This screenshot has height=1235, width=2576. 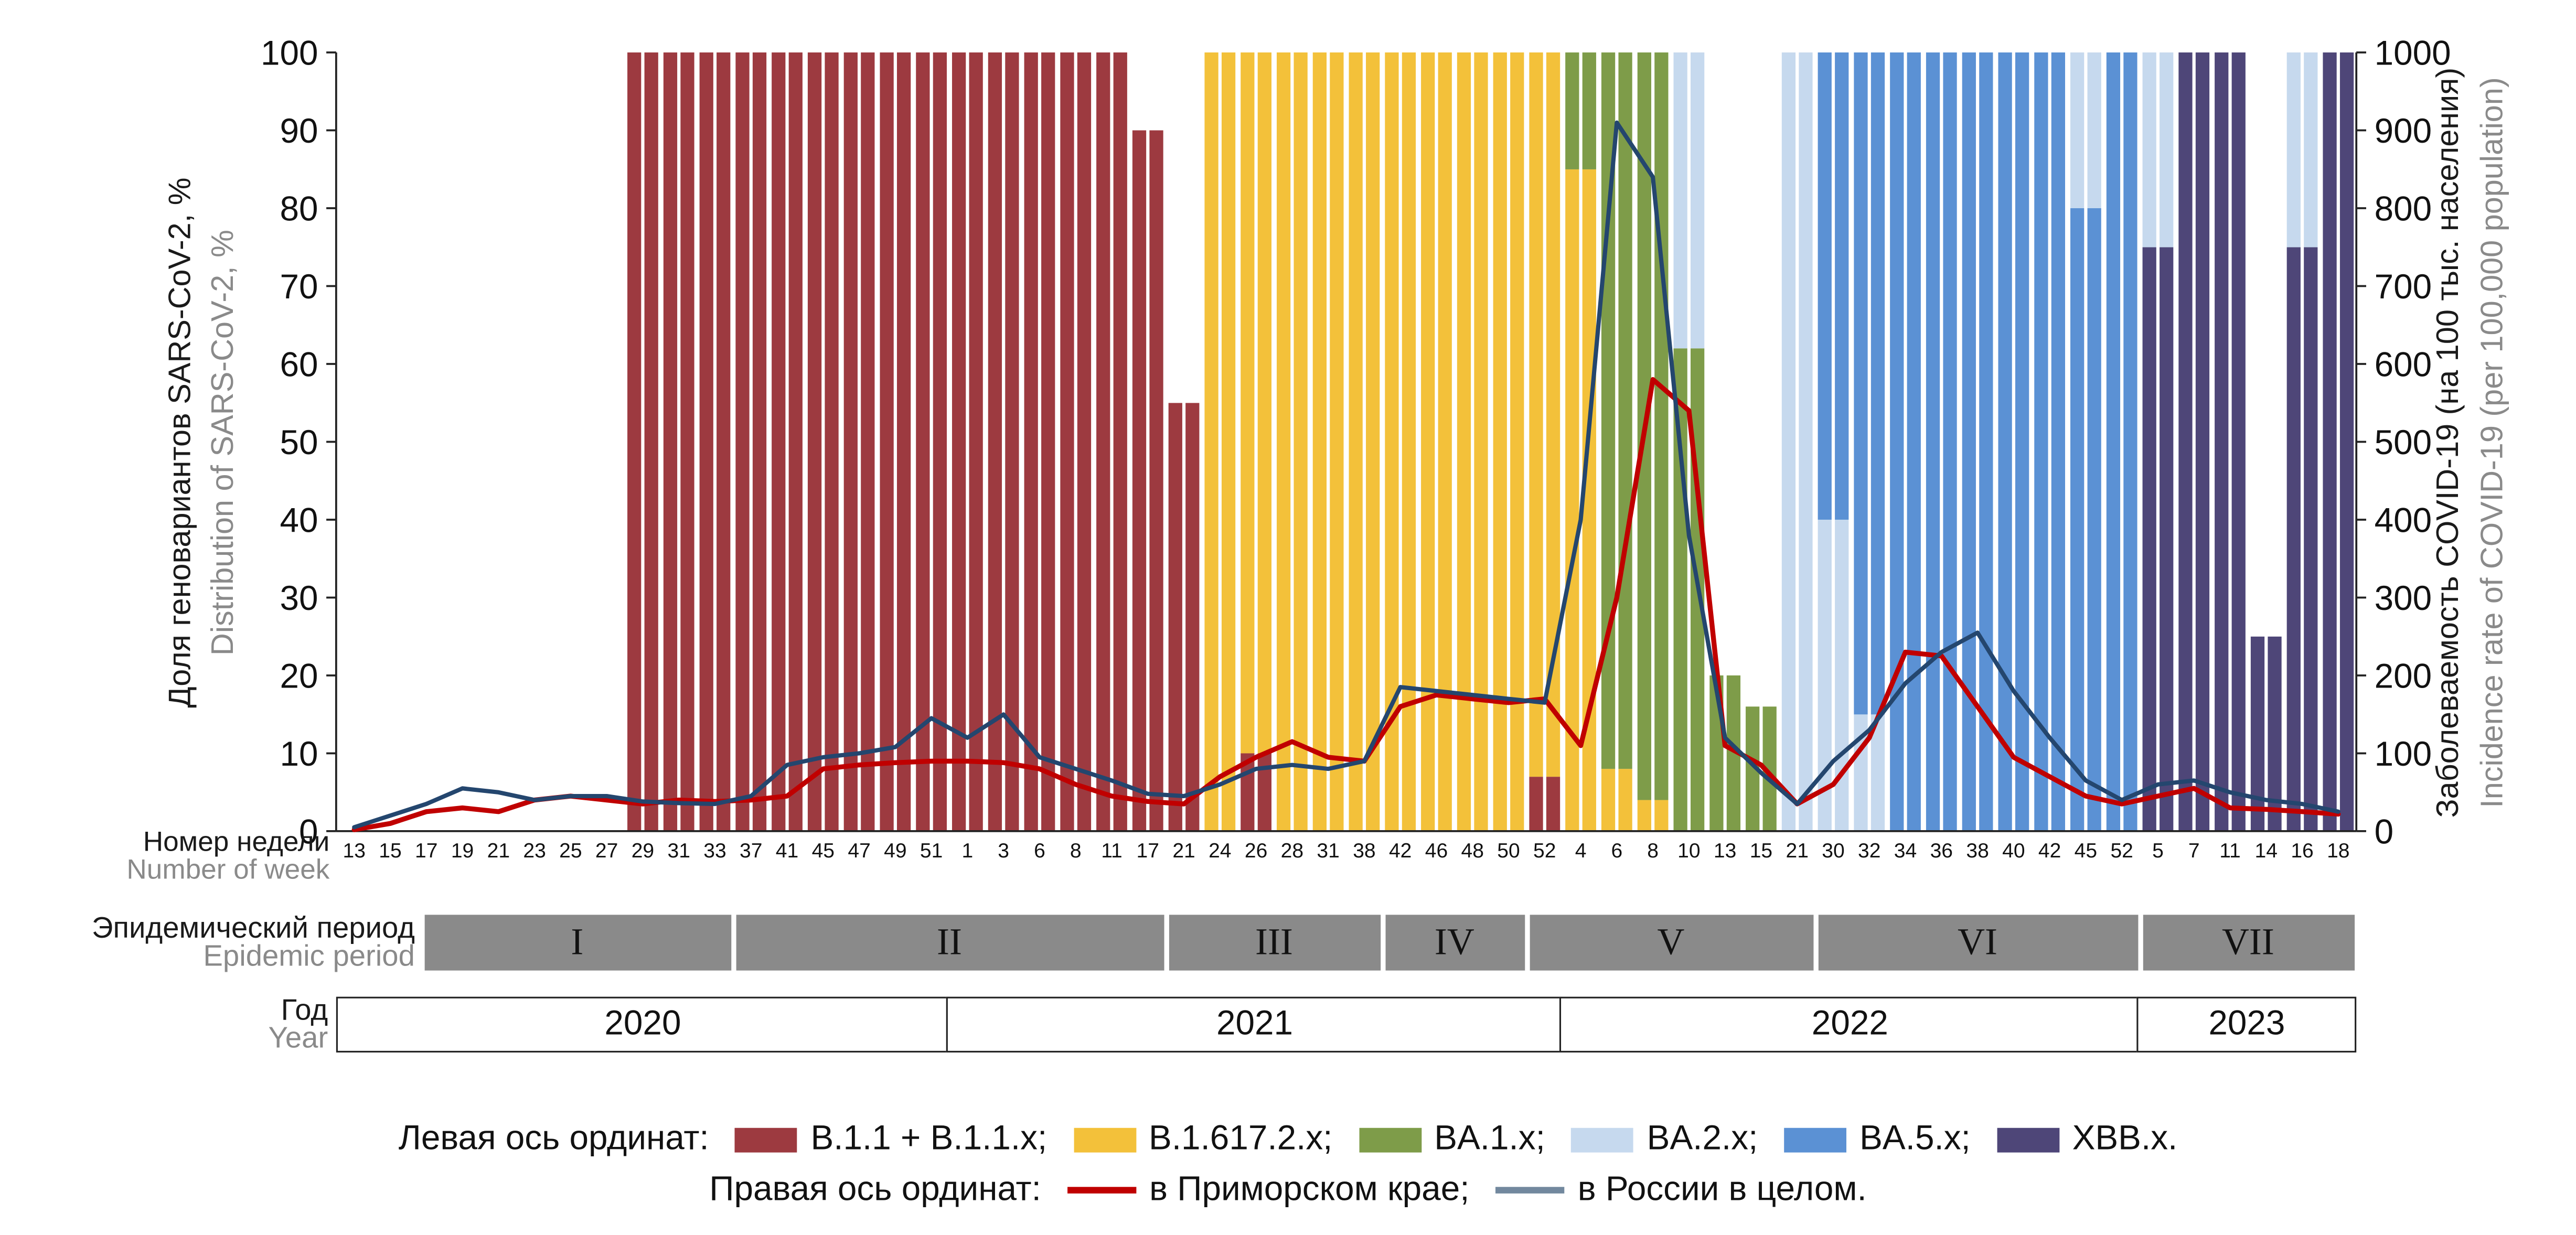 What do you see at coordinates (1906, 851) in the screenshot?
I see `week-number-label: 34` at bounding box center [1906, 851].